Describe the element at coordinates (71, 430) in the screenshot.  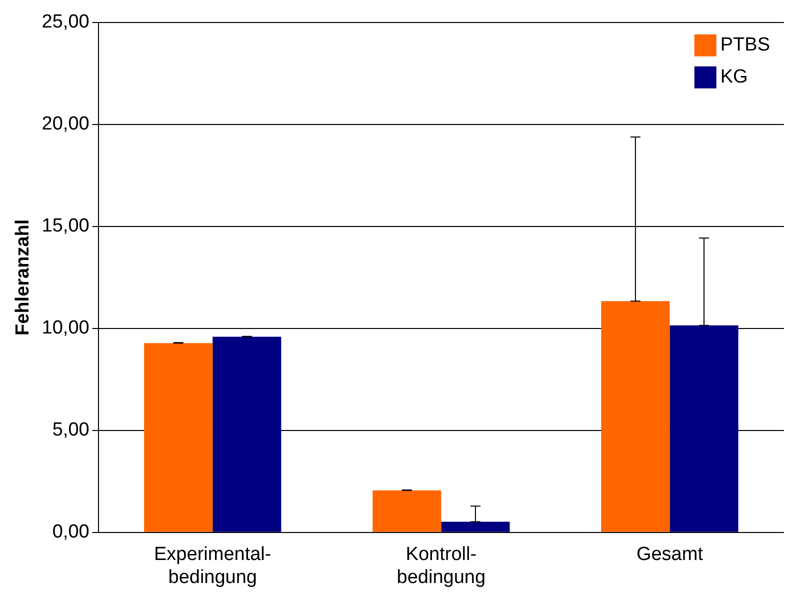
I see `y-tick-label: 5,00` at that location.